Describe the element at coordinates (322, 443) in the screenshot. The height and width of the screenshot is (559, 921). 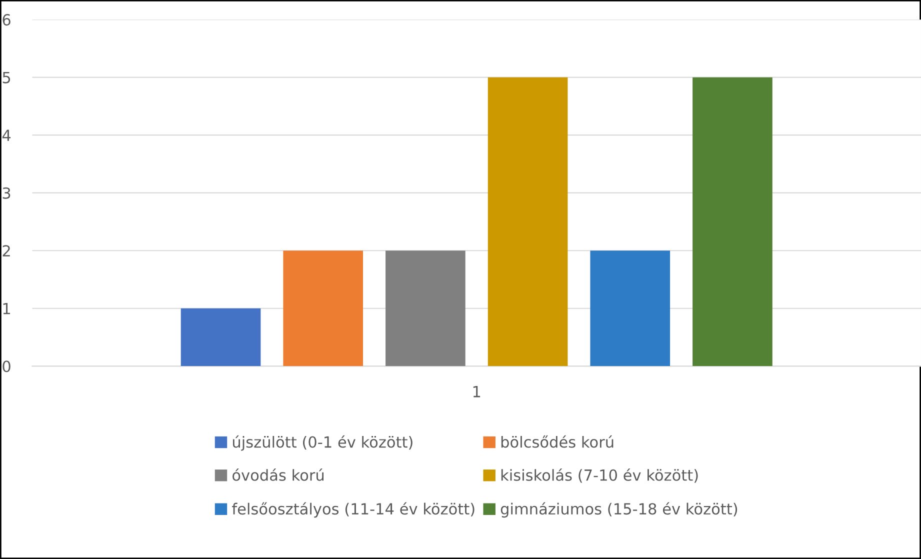
I see `legend-label: újszülött (0-1 év között)` at that location.